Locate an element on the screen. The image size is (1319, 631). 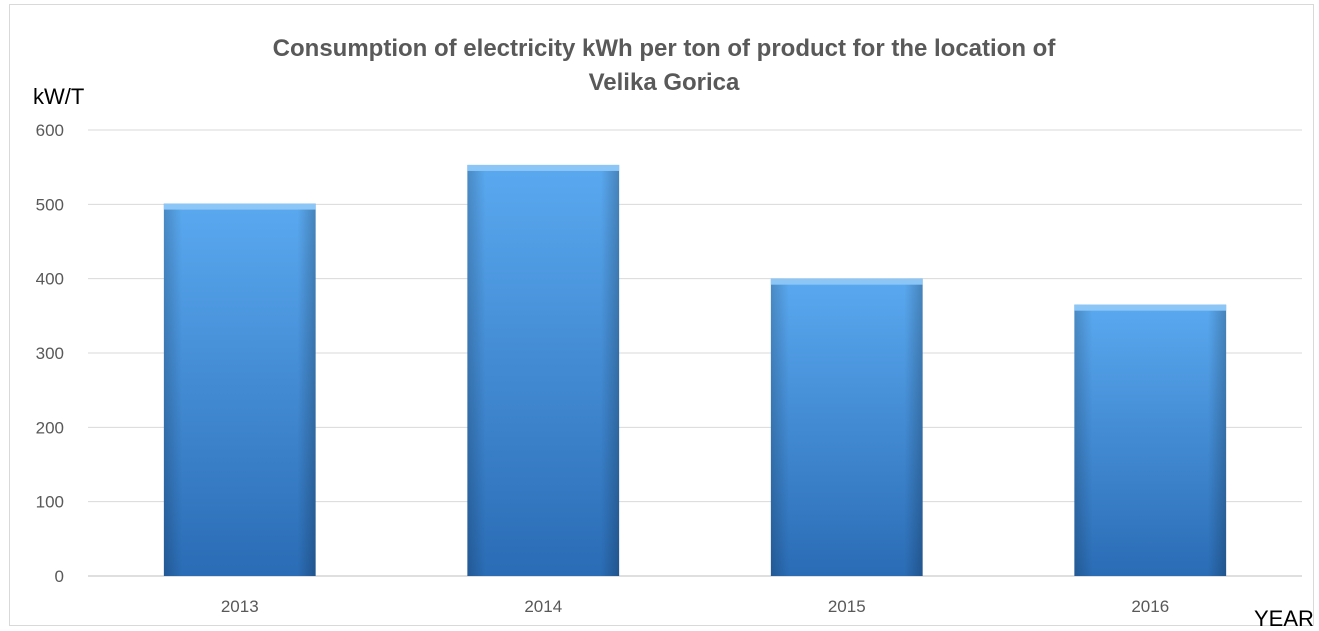
y-tick-label: 500 is located at coordinates (50, 204).